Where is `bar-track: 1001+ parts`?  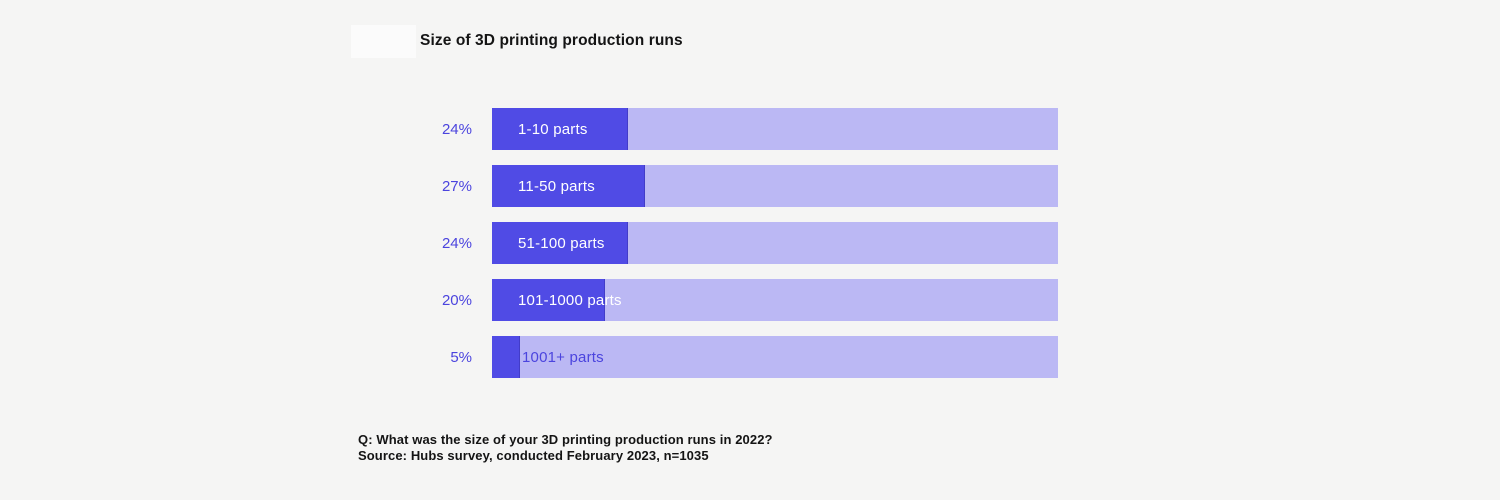 bar-track: 1001+ parts is located at coordinates (775, 357).